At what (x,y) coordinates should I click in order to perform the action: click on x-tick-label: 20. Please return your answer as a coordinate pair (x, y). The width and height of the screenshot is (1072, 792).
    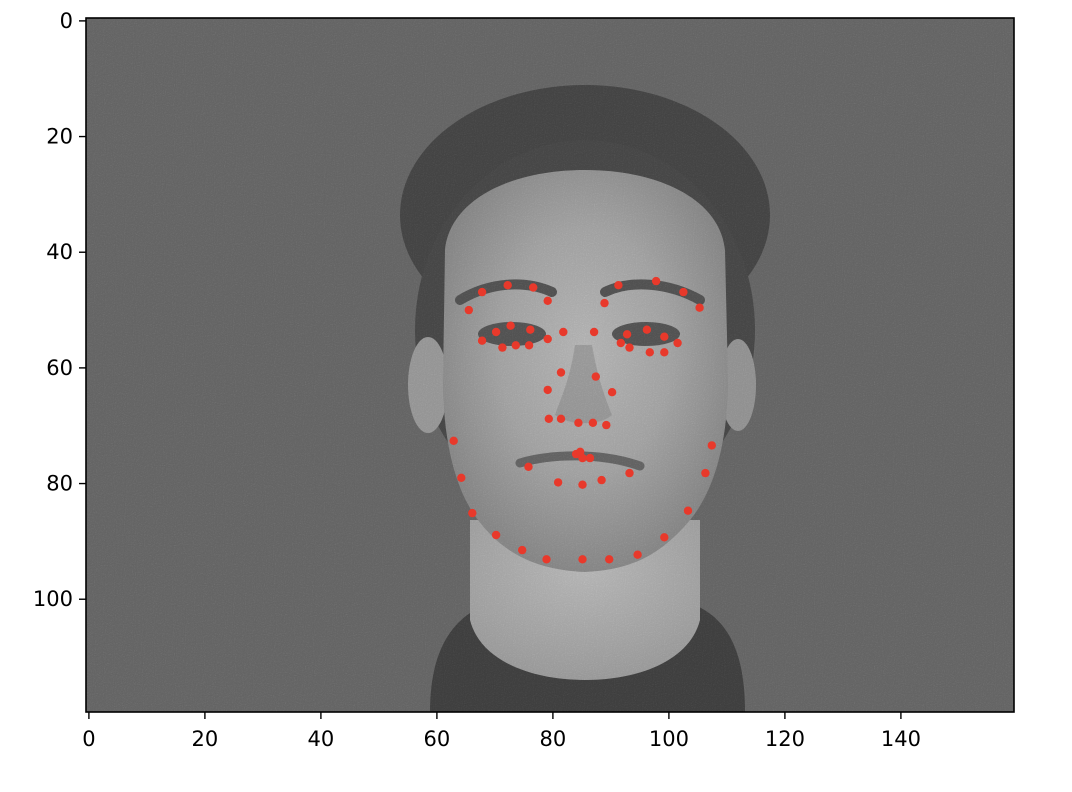
    Looking at the image, I should click on (205, 739).